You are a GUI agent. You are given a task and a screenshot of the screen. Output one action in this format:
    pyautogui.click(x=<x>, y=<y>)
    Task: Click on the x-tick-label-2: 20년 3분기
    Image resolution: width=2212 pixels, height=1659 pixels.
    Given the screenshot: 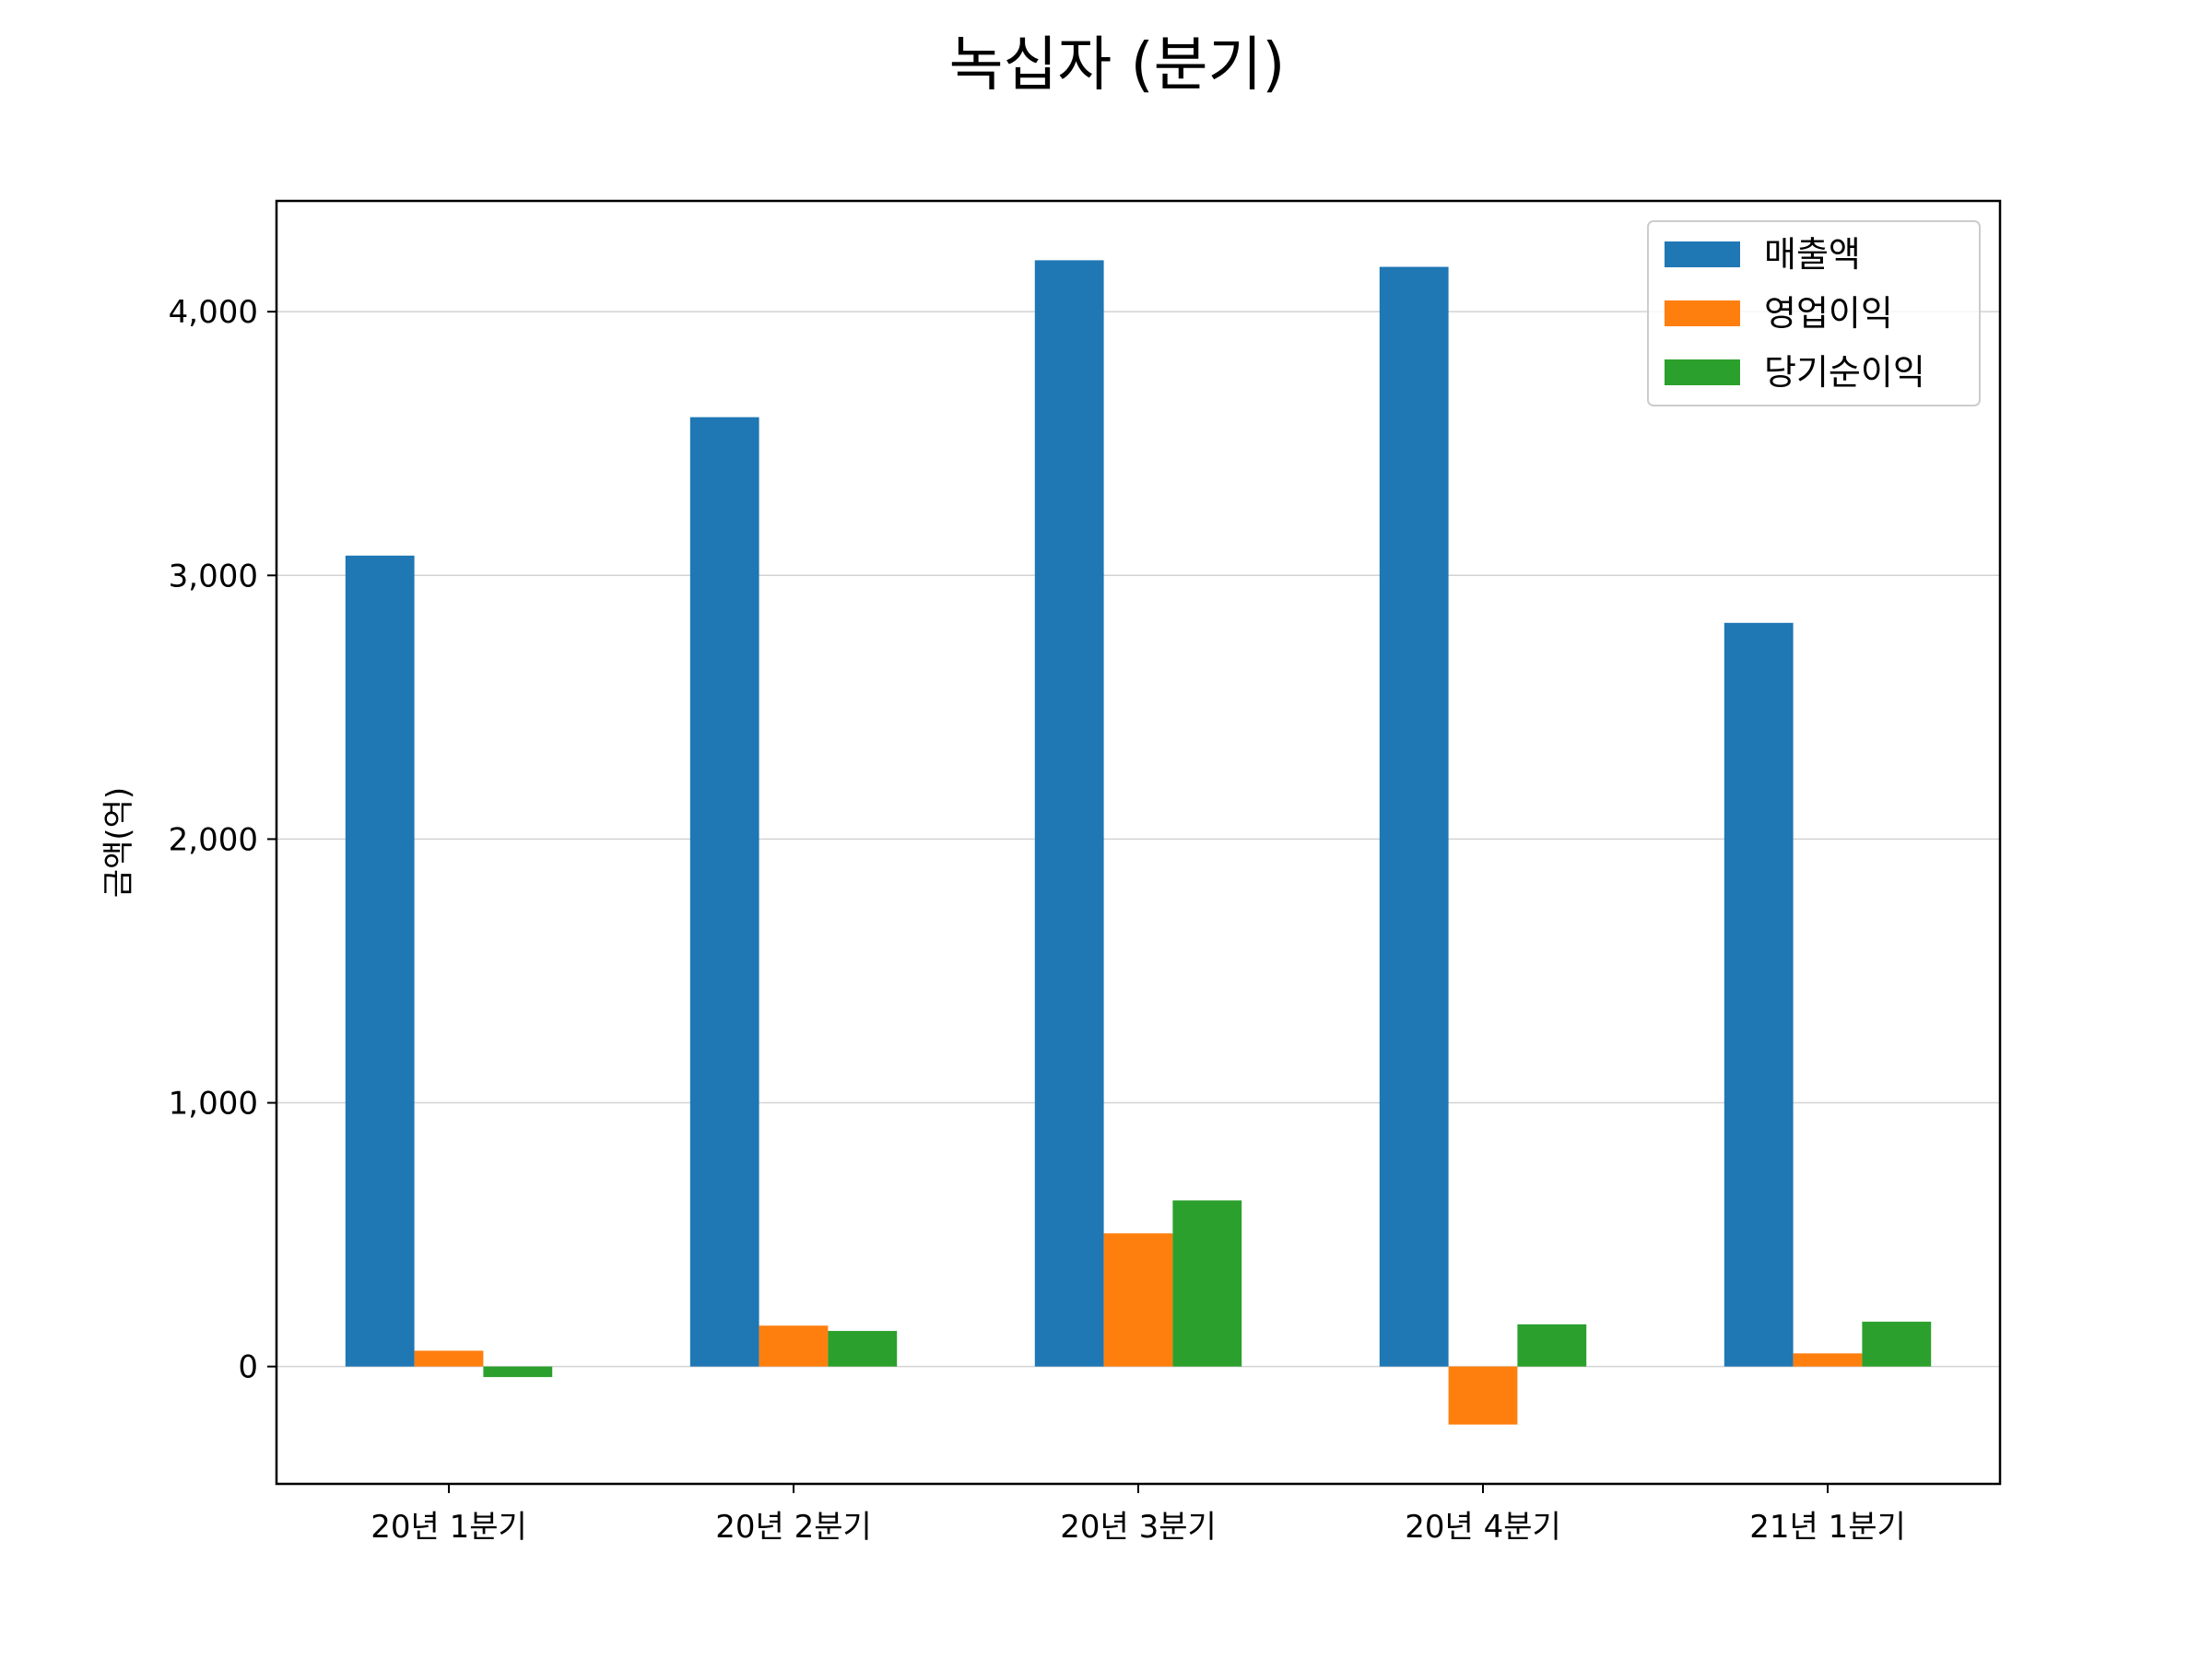 What is the action you would take?
    pyautogui.click(x=1138, y=1527)
    